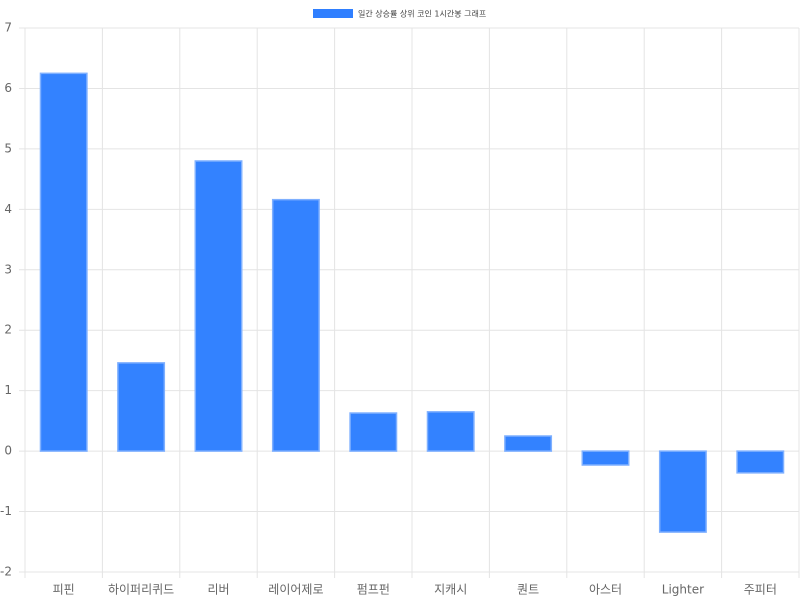 The image size is (800, 600). What do you see at coordinates (8, 269) in the screenshot?
I see `y-tick-label: 3` at bounding box center [8, 269].